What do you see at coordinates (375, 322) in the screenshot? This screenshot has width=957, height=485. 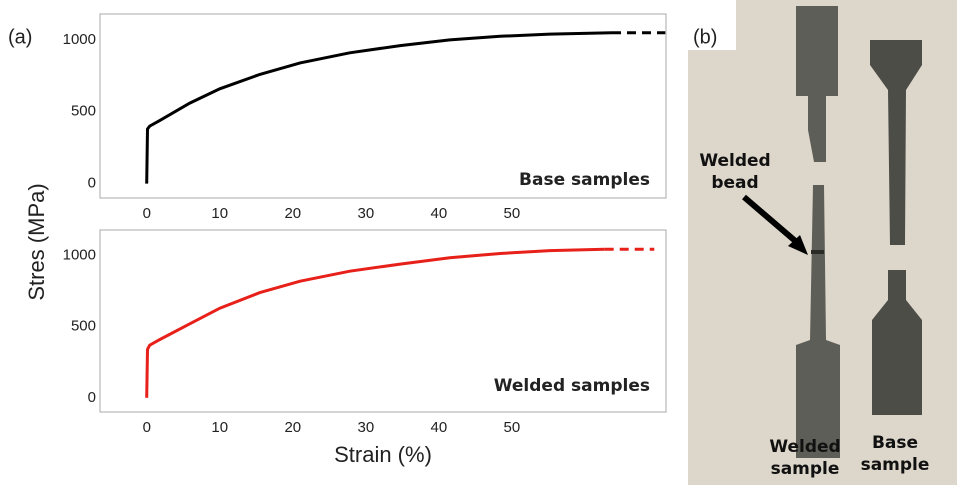 I see `data-line` at bounding box center [375, 322].